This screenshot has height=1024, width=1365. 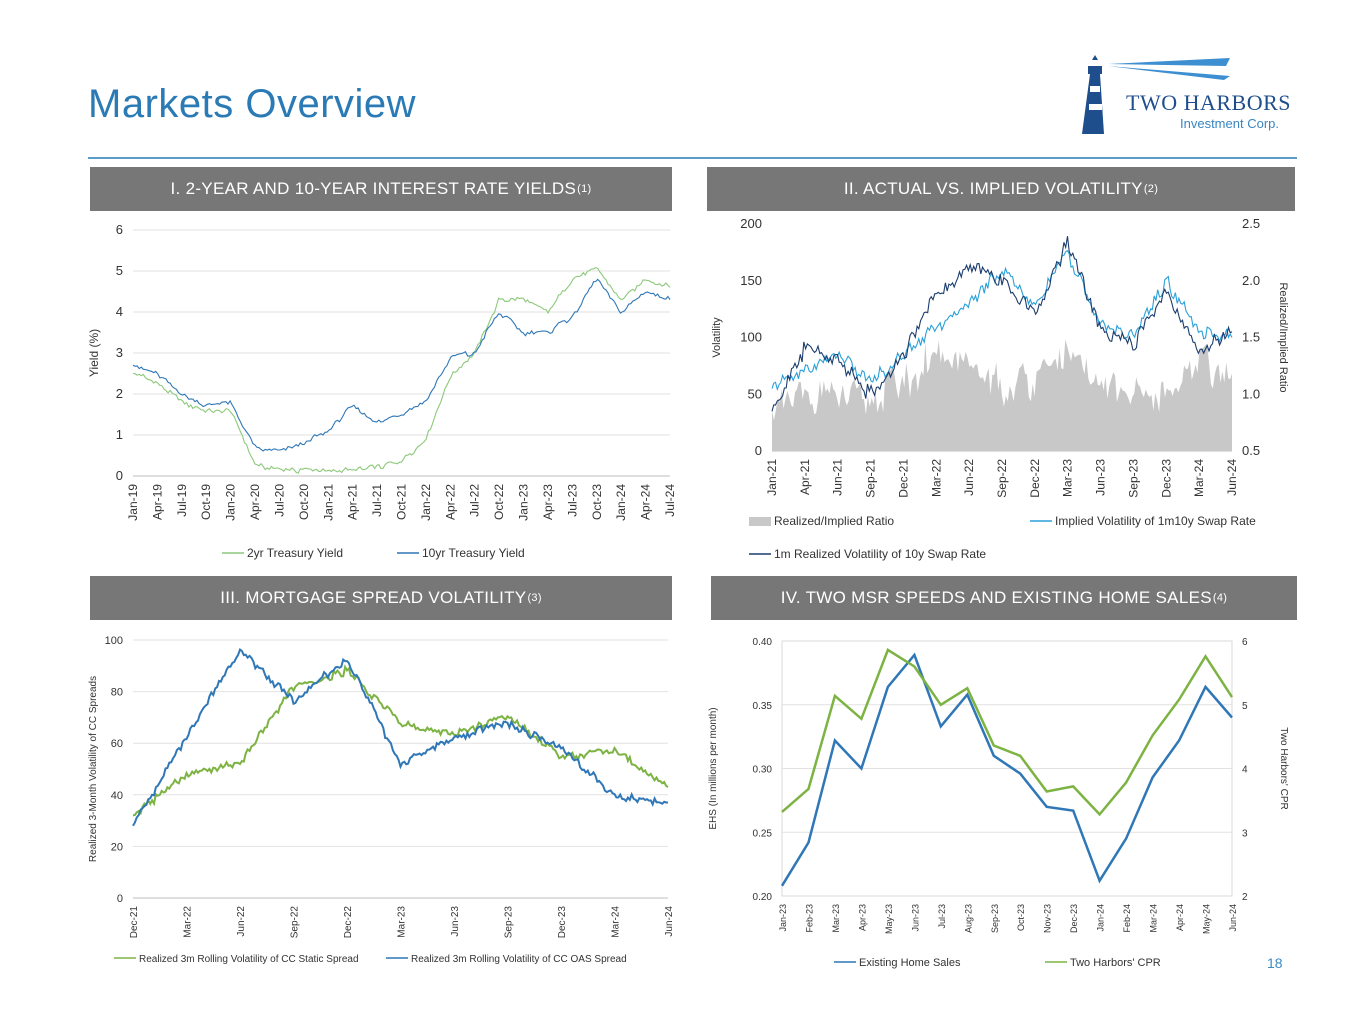 I want to click on c2-ytick-label: 200, so click(x=751, y=223).